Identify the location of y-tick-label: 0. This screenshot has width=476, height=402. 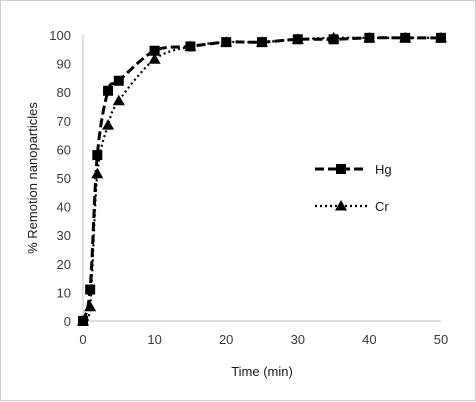
(67, 321).